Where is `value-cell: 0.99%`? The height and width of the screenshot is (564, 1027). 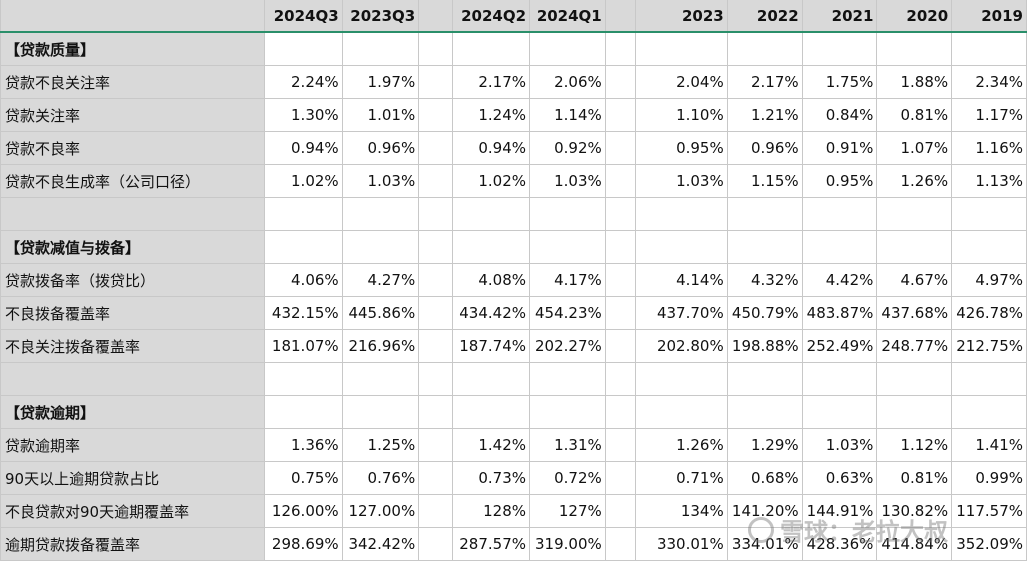
value-cell: 0.99% is located at coordinates (989, 478).